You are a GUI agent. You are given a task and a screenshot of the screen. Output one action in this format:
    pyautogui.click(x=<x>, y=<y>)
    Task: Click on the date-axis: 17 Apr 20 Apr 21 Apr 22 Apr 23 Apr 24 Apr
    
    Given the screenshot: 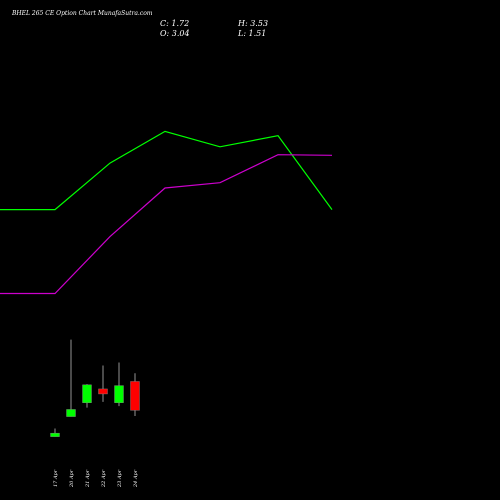 What is the action you would take?
    pyautogui.click(x=96, y=478)
    